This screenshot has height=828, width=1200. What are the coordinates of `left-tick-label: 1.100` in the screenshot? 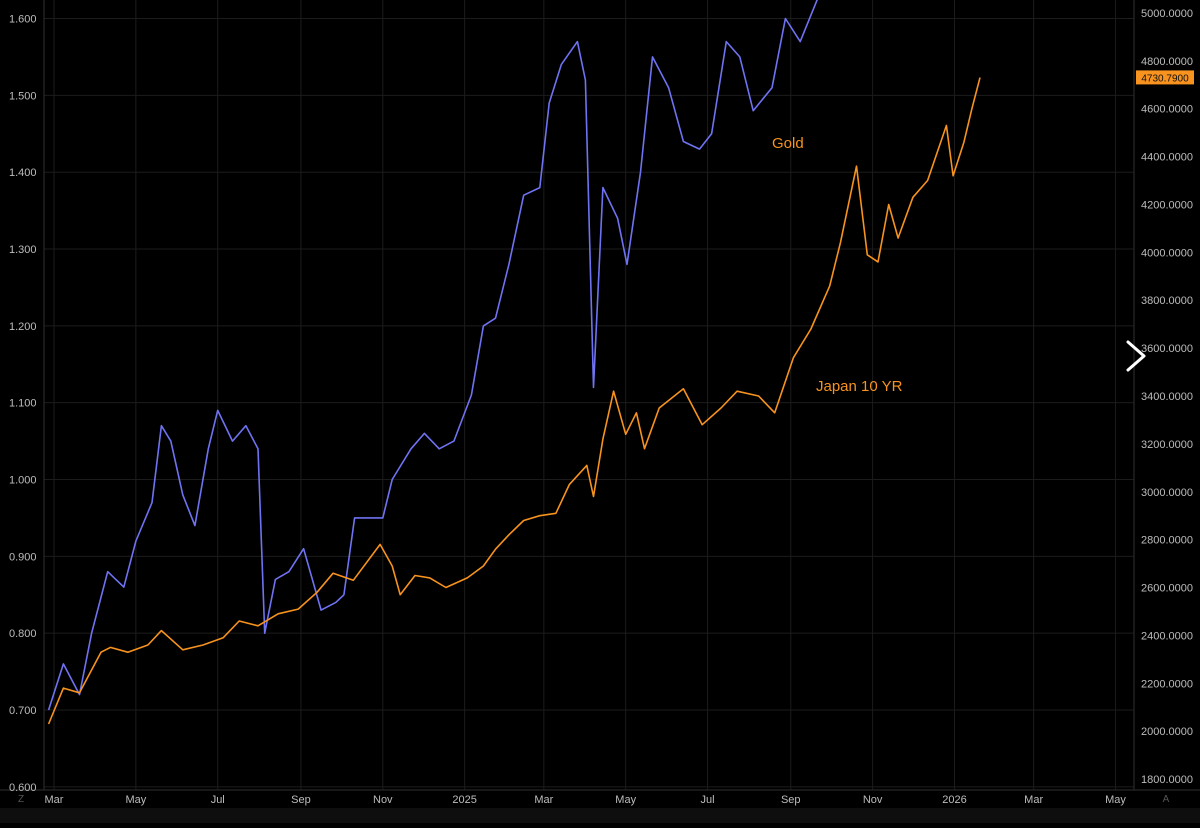 It's located at (23, 404).